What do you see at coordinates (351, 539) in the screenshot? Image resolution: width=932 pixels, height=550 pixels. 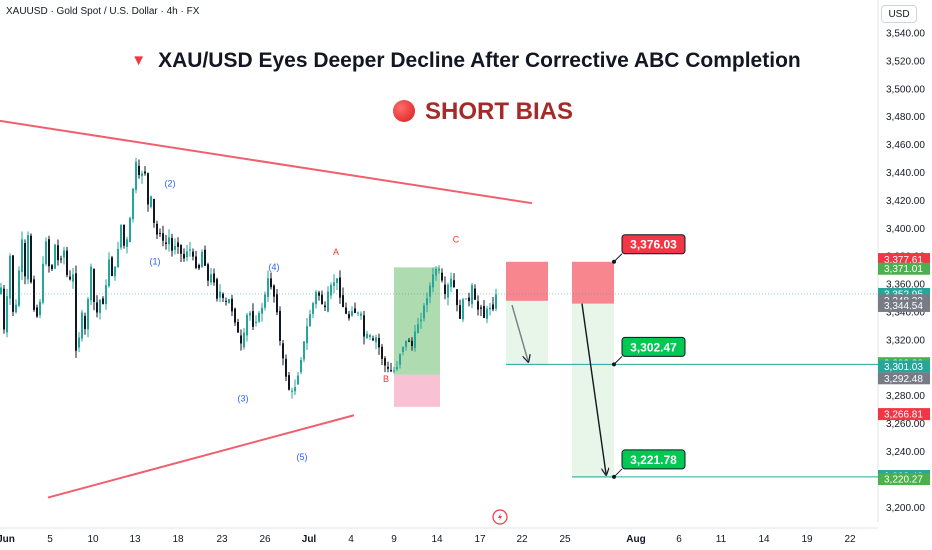 I see `x-tick-label: 4` at bounding box center [351, 539].